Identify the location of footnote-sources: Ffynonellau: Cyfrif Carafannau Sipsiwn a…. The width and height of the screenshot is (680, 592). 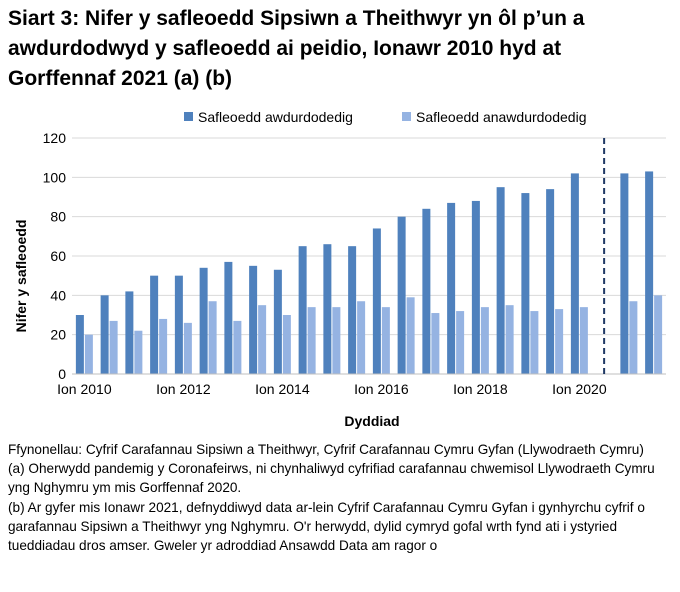
(326, 449).